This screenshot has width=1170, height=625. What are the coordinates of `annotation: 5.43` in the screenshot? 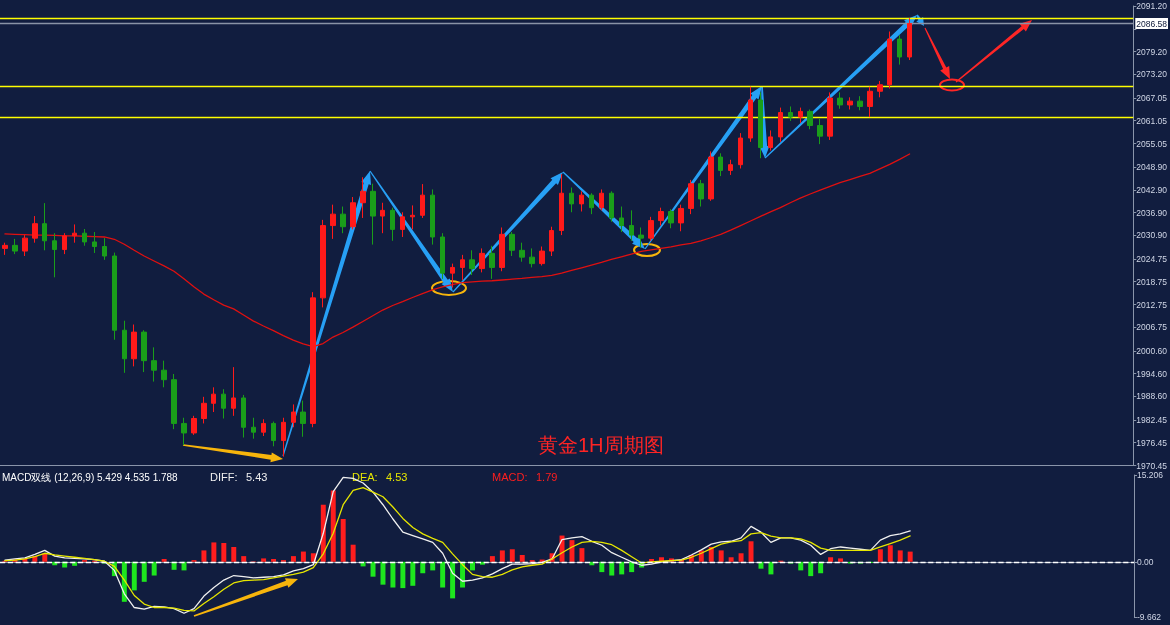 It's located at (257, 476).